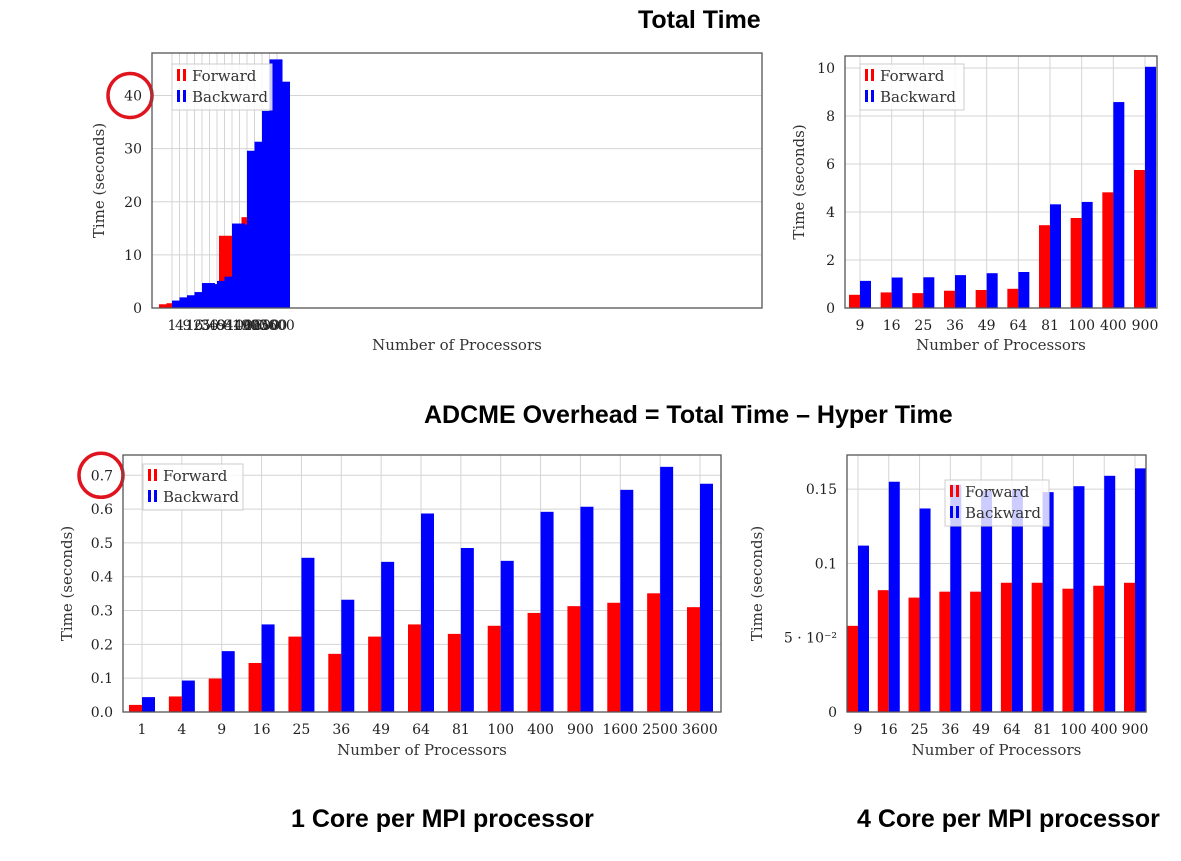  What do you see at coordinates (810, 639) in the screenshot?
I see `y-tick-label: 5 · 10⁻²` at bounding box center [810, 639].